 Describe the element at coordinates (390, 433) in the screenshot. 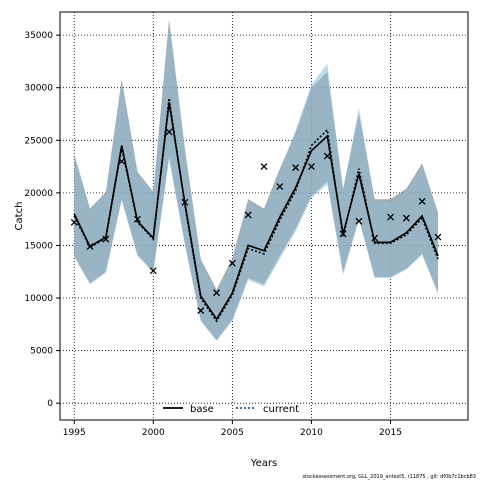

I see `x-tick-label: 2015` at that location.